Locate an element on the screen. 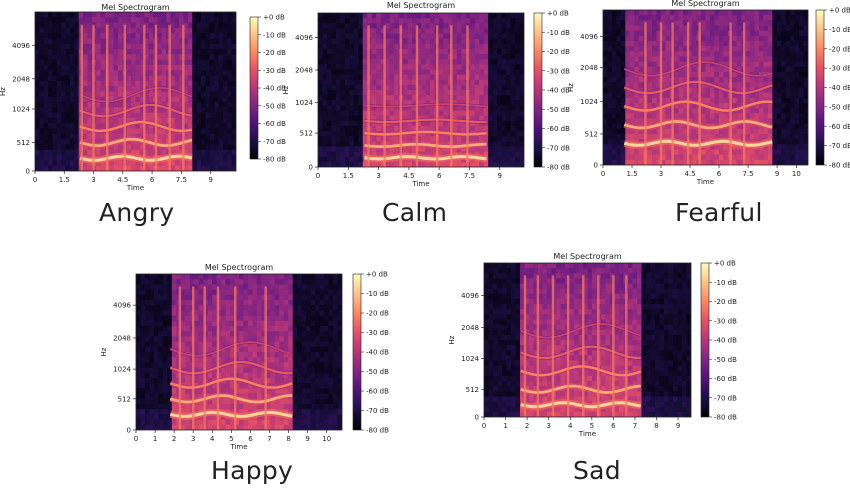 This screenshot has width=850, height=490. y-tick-label: 512 is located at coordinates (23, 143).